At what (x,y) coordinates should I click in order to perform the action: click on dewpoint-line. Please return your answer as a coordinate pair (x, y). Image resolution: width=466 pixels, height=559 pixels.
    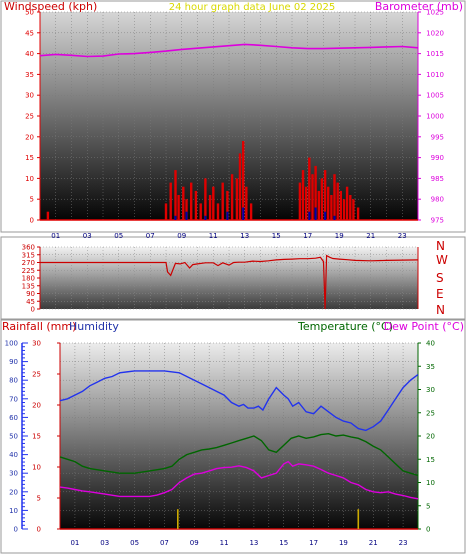
    Looking at the image, I should click on (239, 480).